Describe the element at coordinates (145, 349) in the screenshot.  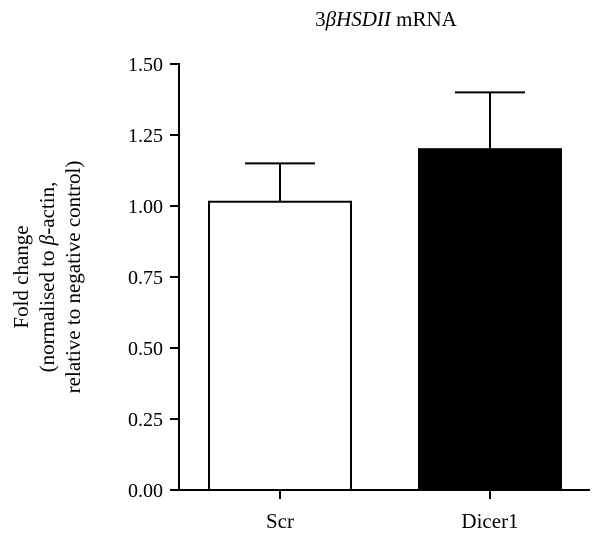
I see `y-tick-label: 0.50` at that location.